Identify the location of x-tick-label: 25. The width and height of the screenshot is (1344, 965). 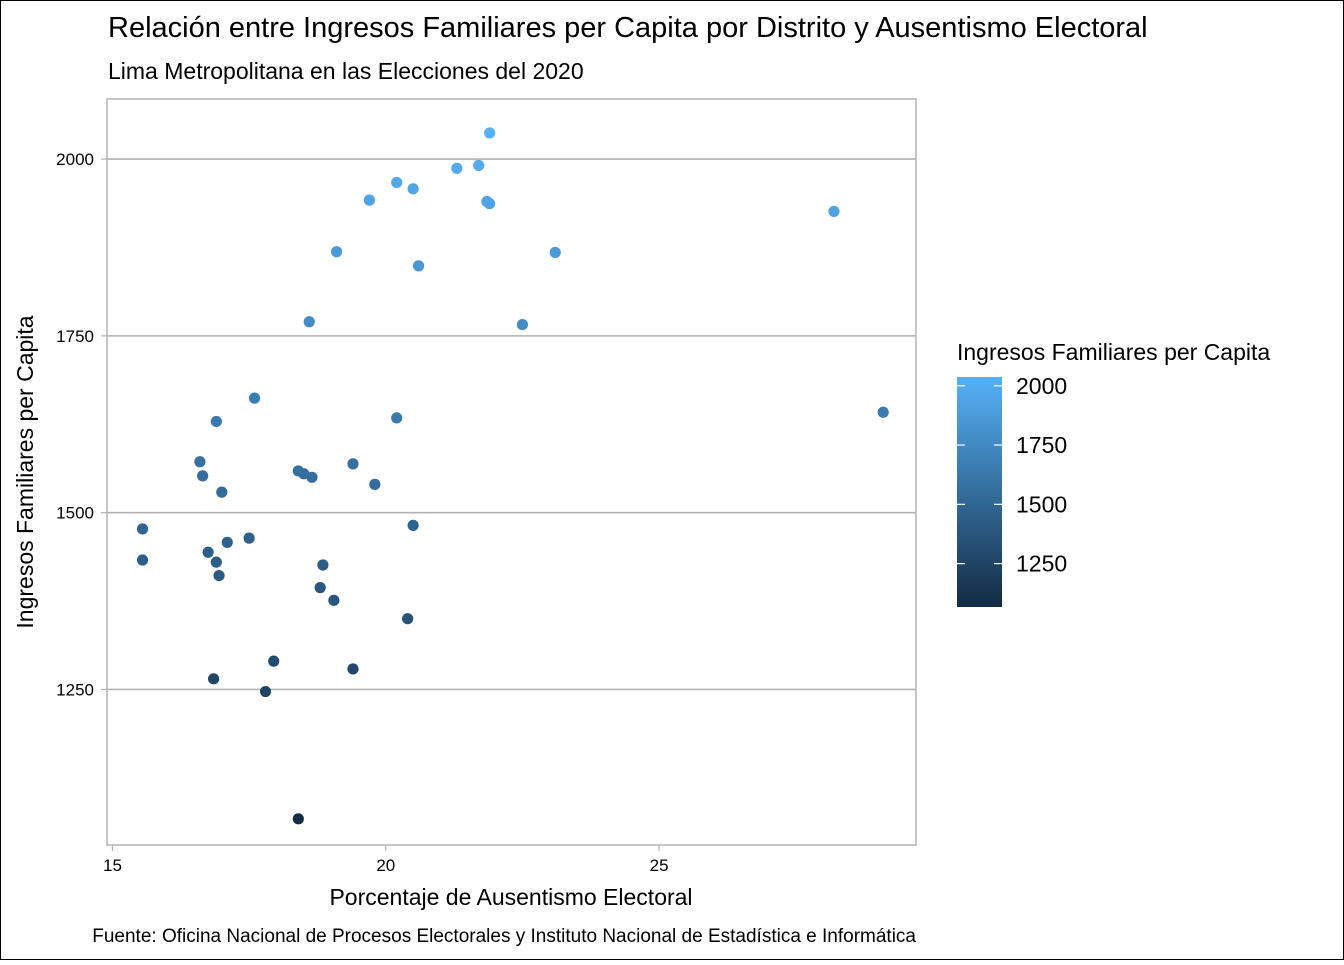
(659, 865).